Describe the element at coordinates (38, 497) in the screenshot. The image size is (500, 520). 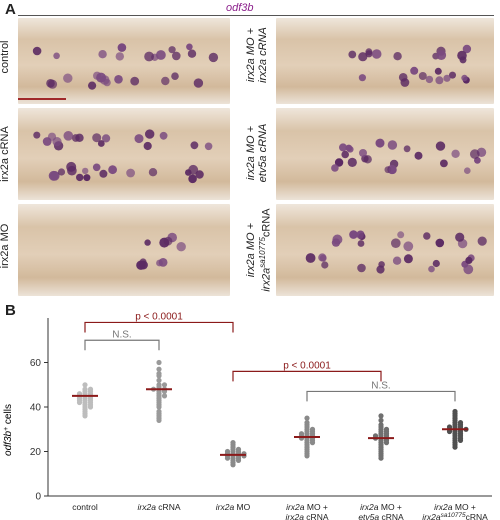
I see `y-tick-label: 0` at that location.